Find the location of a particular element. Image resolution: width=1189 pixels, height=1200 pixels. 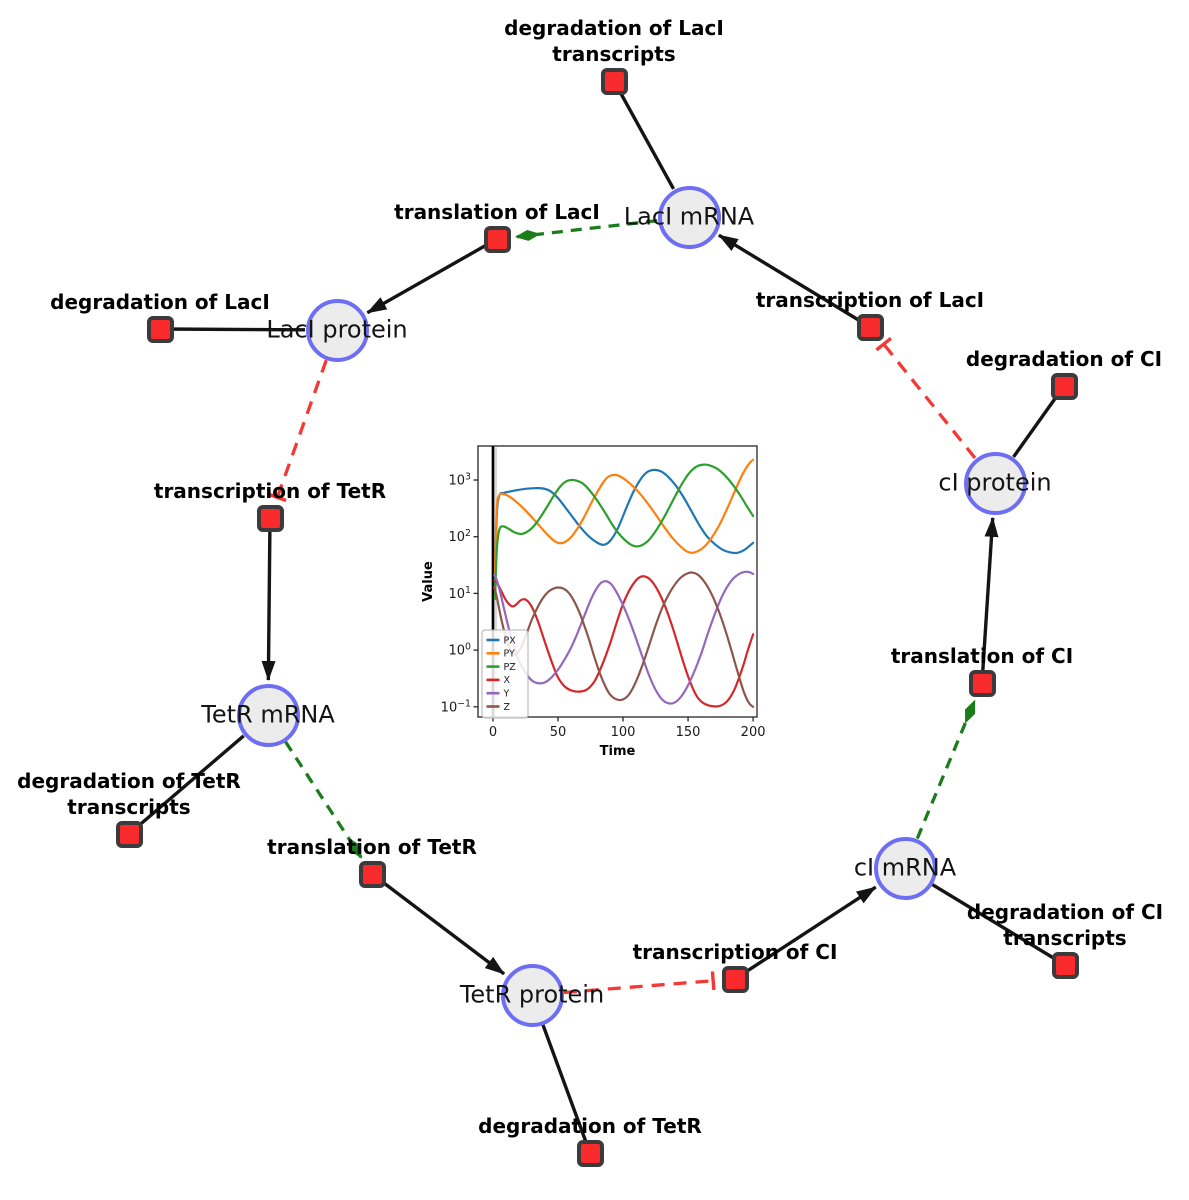

x-tick-label-100: 100 is located at coordinates (623, 732).